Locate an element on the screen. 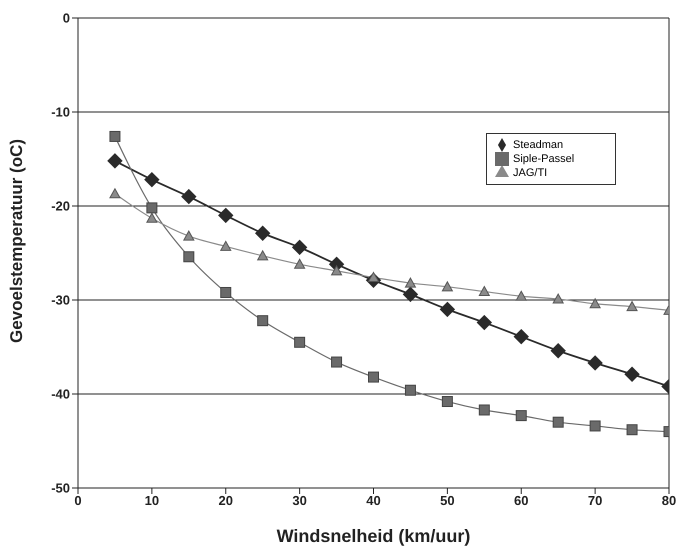 This screenshot has width=691, height=554. x-tick-label: 10 is located at coordinates (152, 500).